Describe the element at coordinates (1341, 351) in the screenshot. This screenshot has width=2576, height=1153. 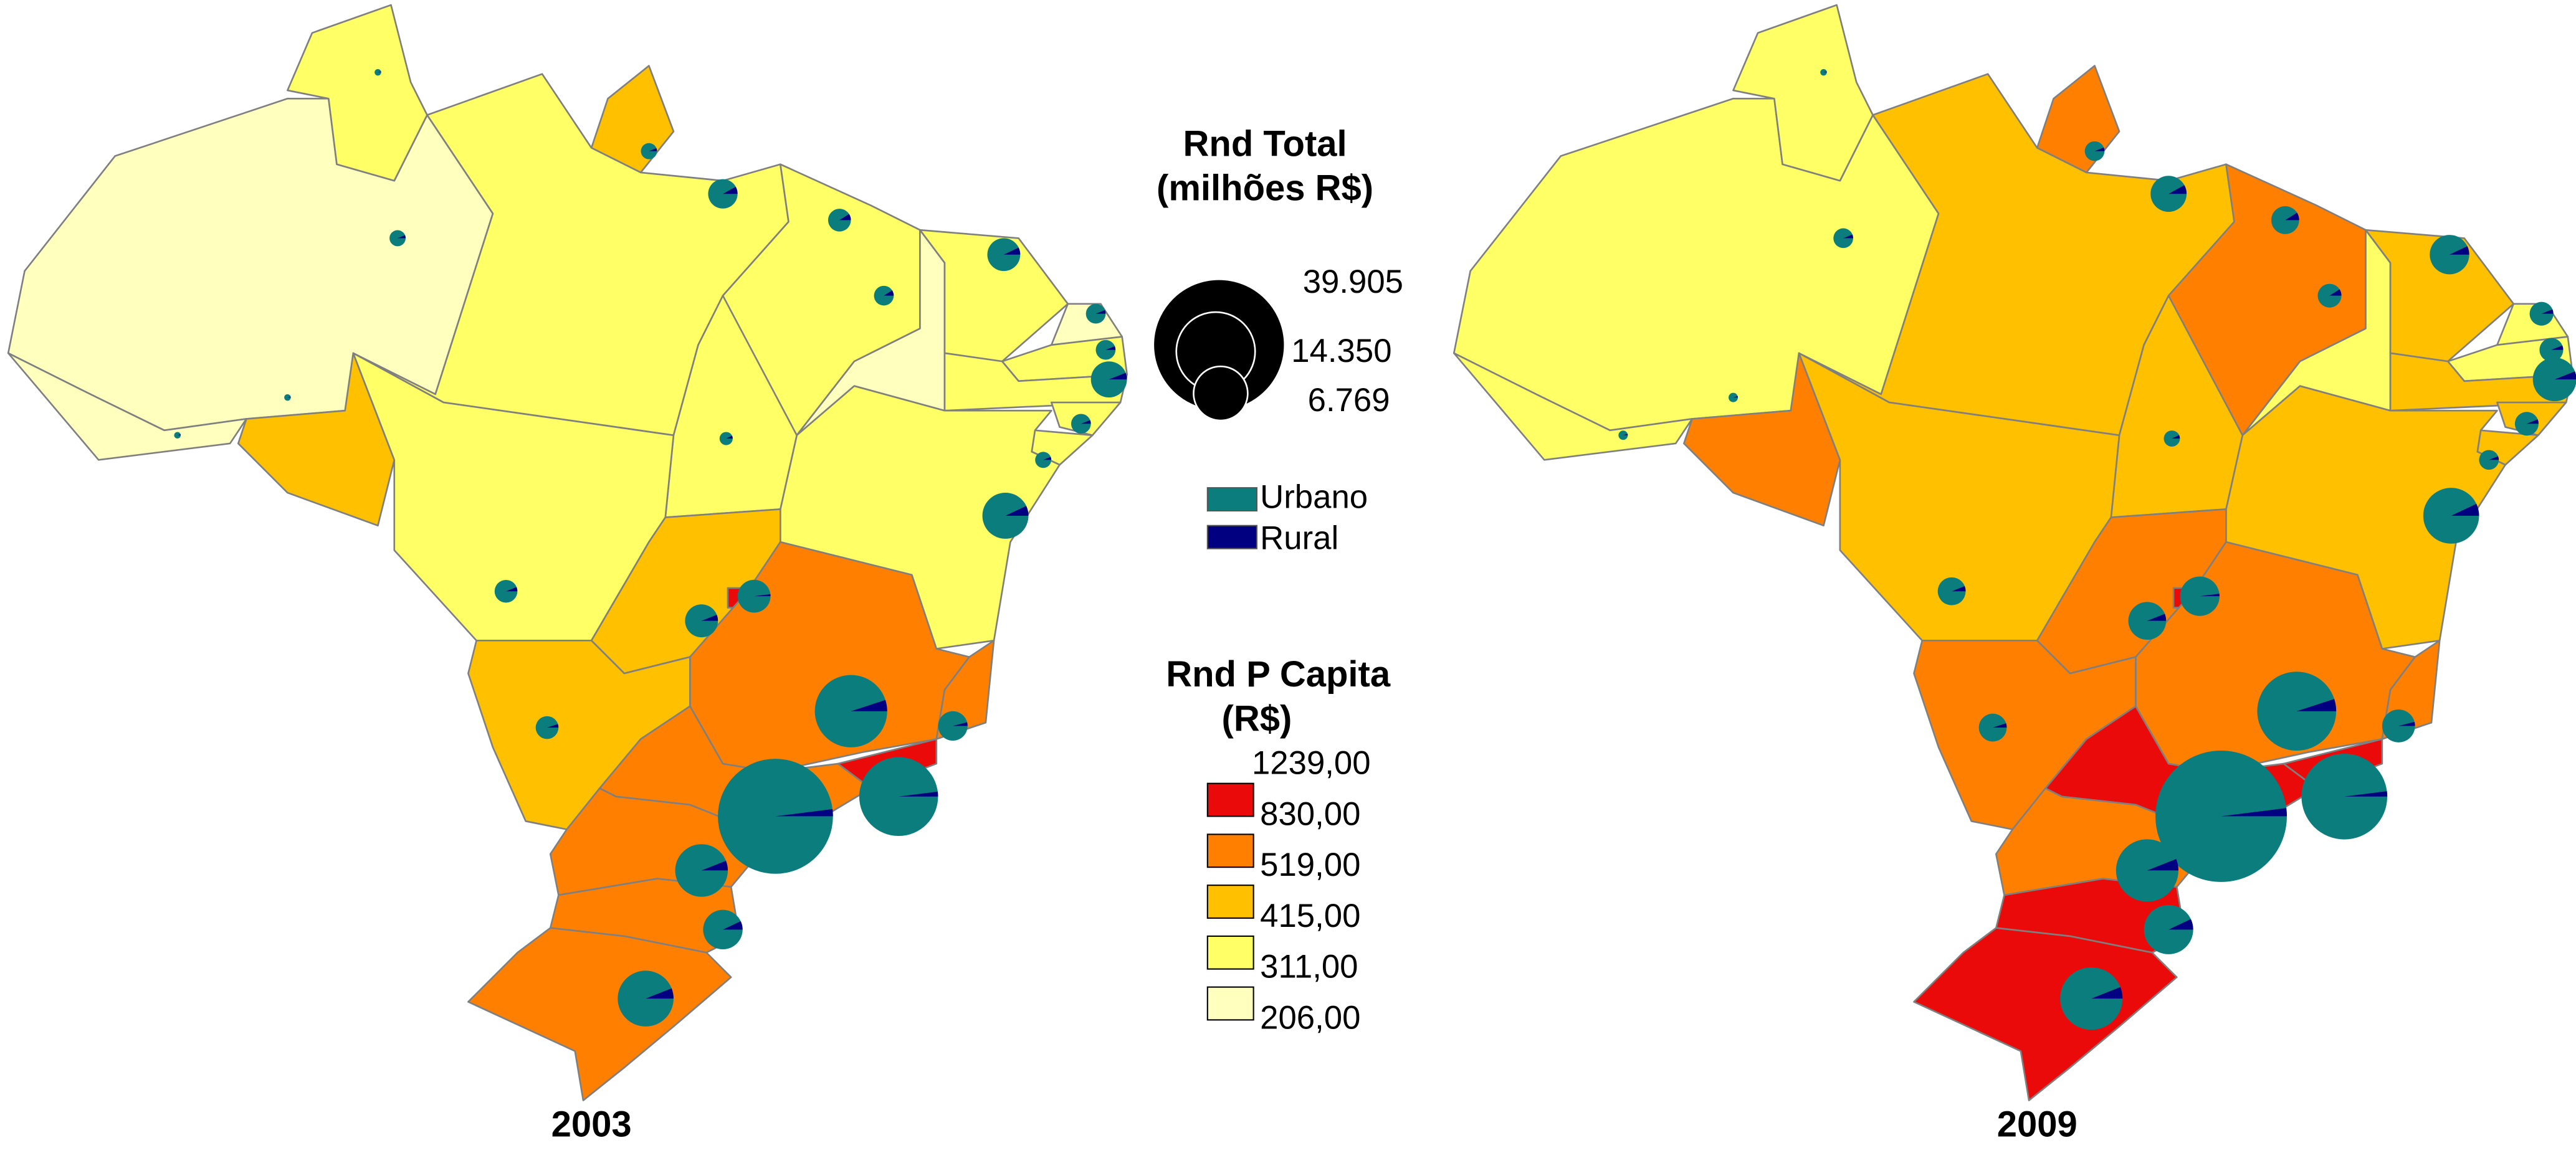
I see `size-legend-label: 14.350` at that location.